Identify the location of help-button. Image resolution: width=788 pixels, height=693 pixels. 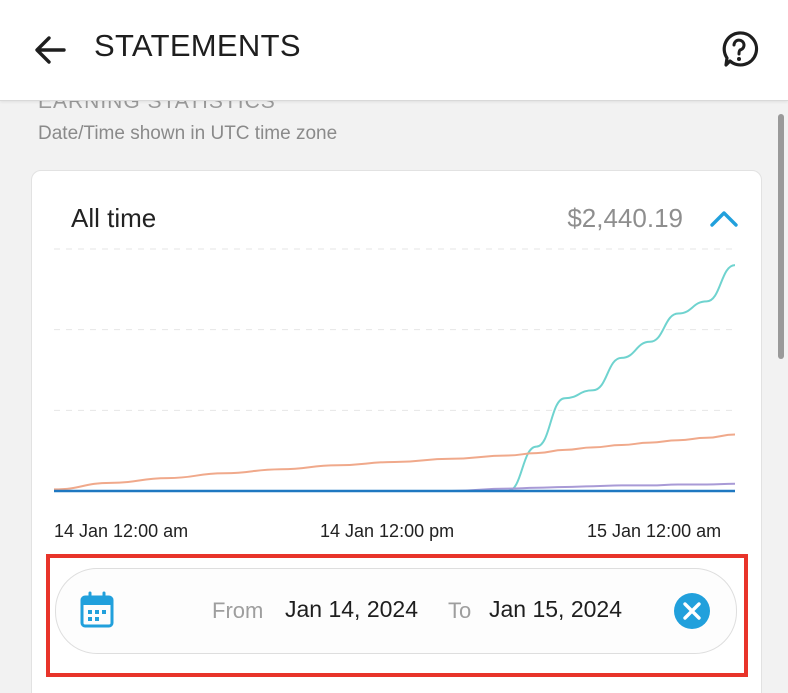
(739, 49).